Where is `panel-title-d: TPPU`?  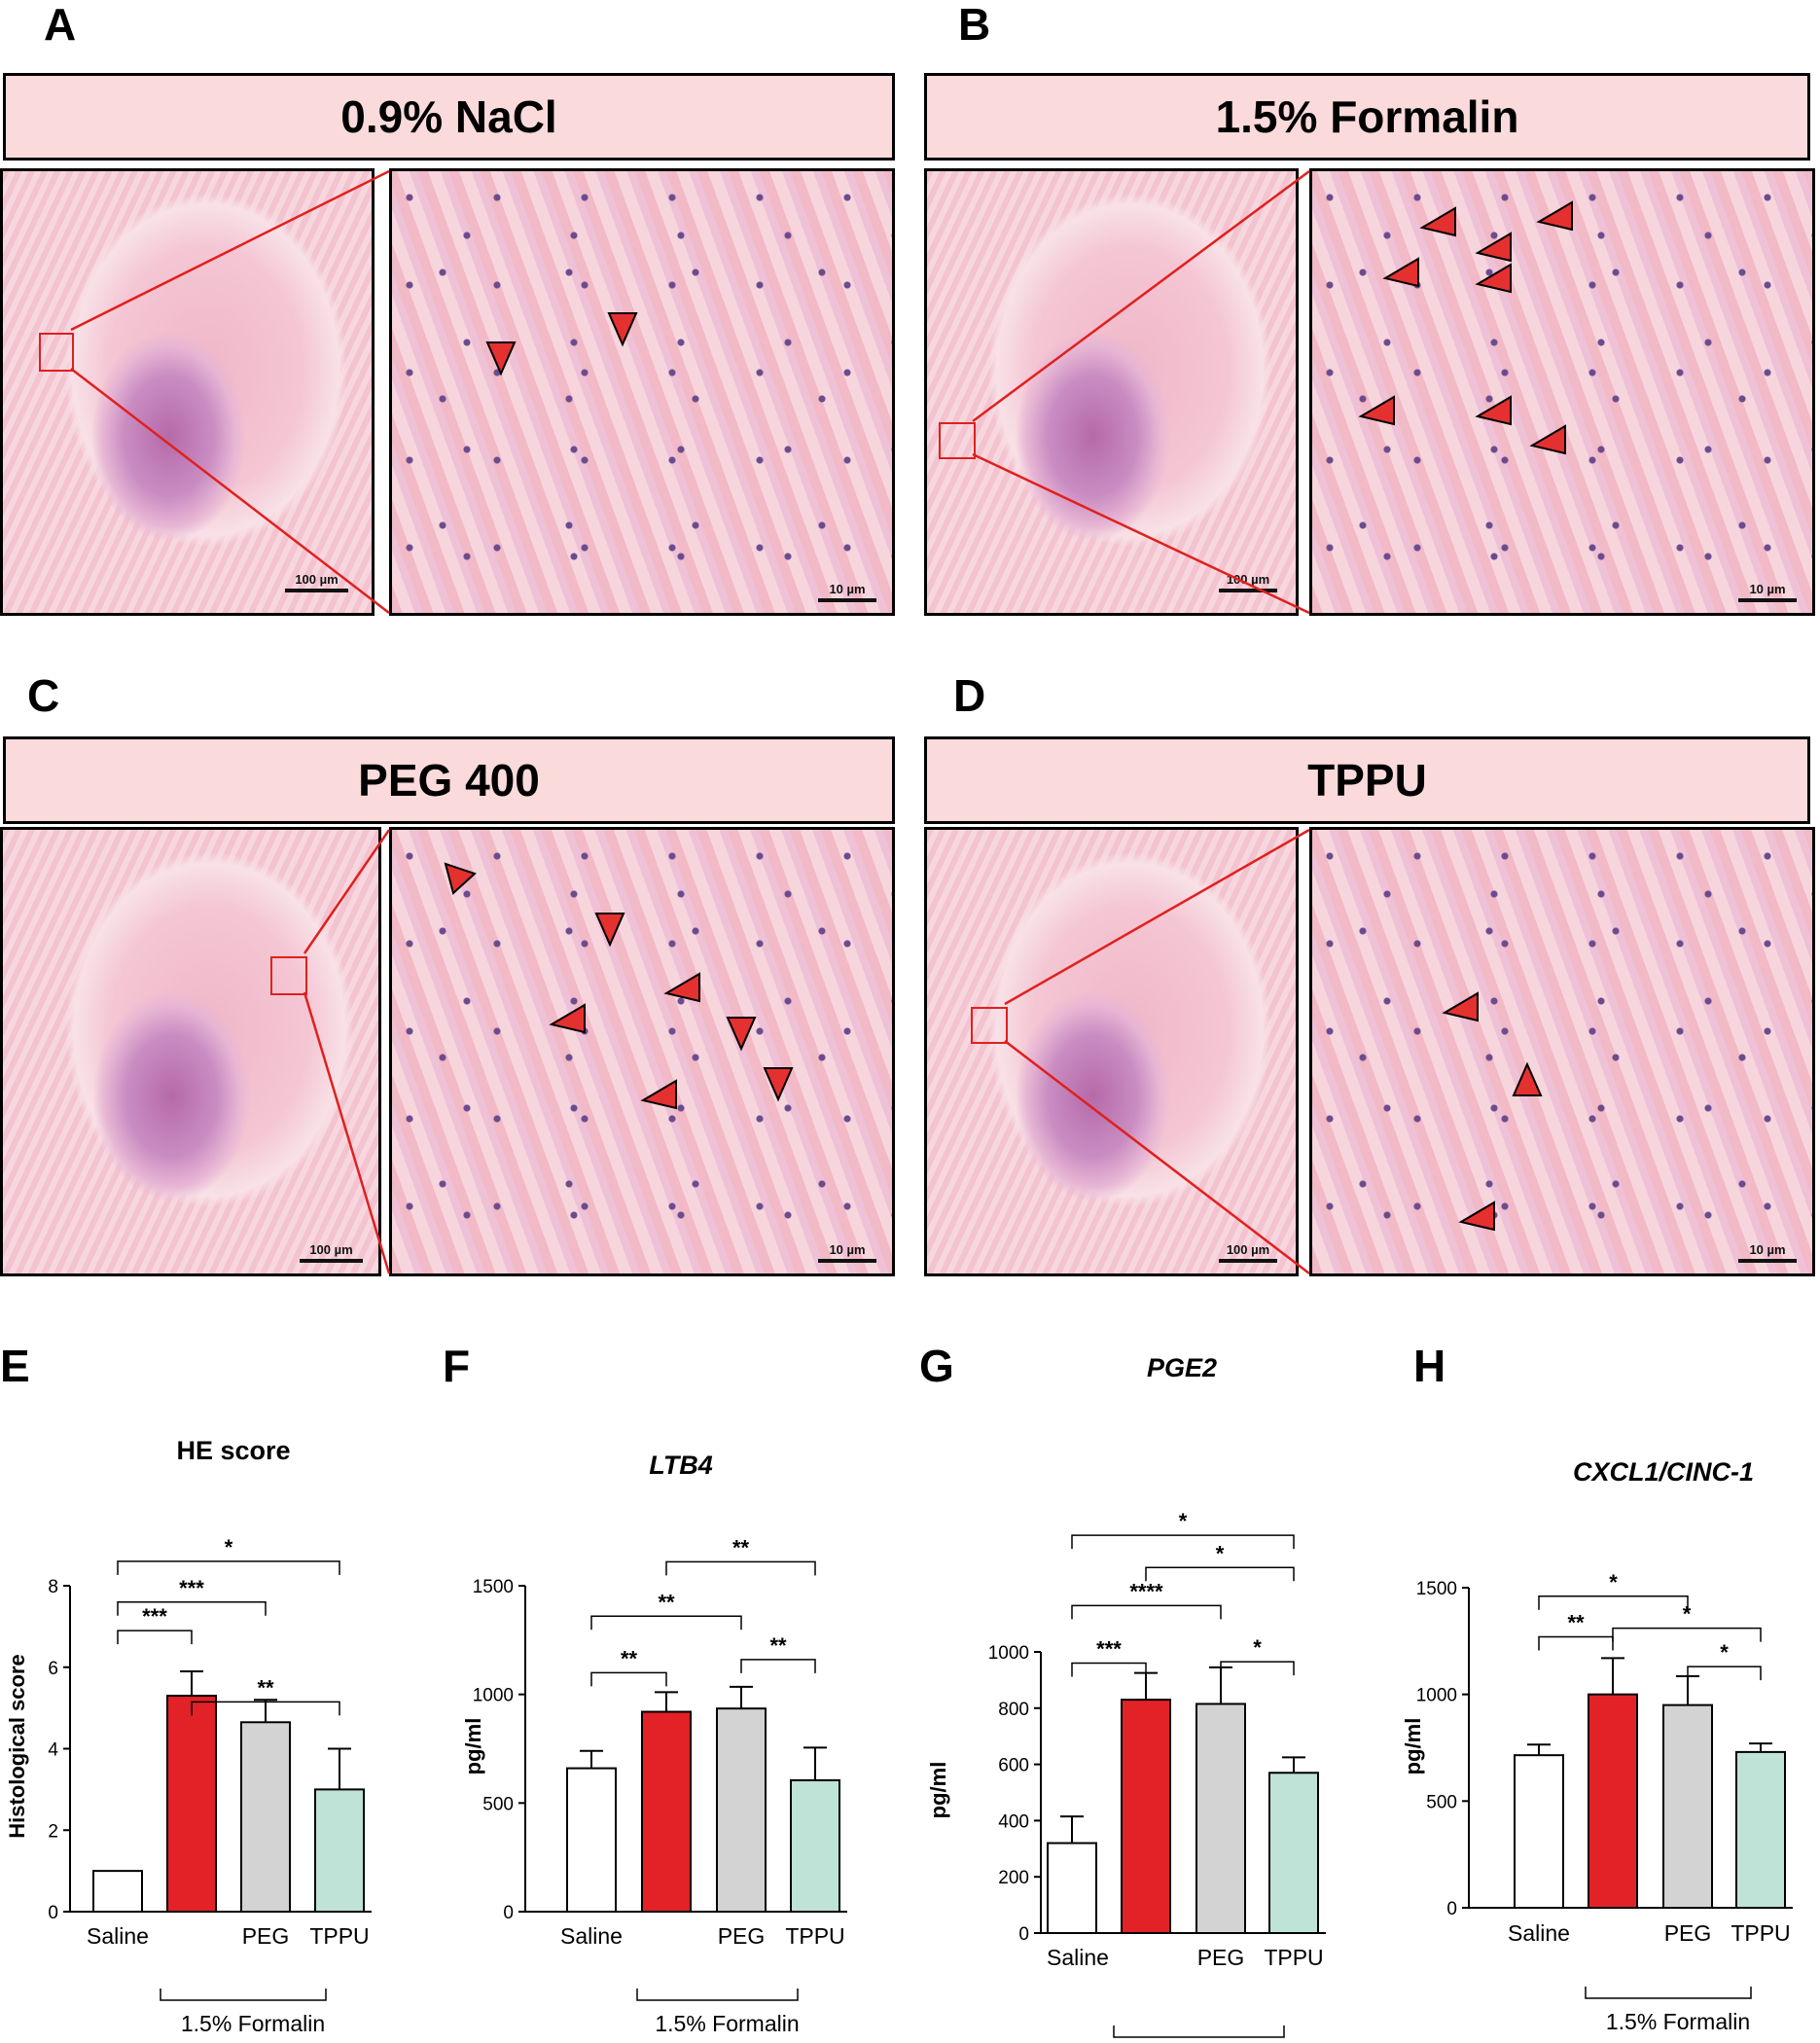 panel-title-d: TPPU is located at coordinates (1367, 780).